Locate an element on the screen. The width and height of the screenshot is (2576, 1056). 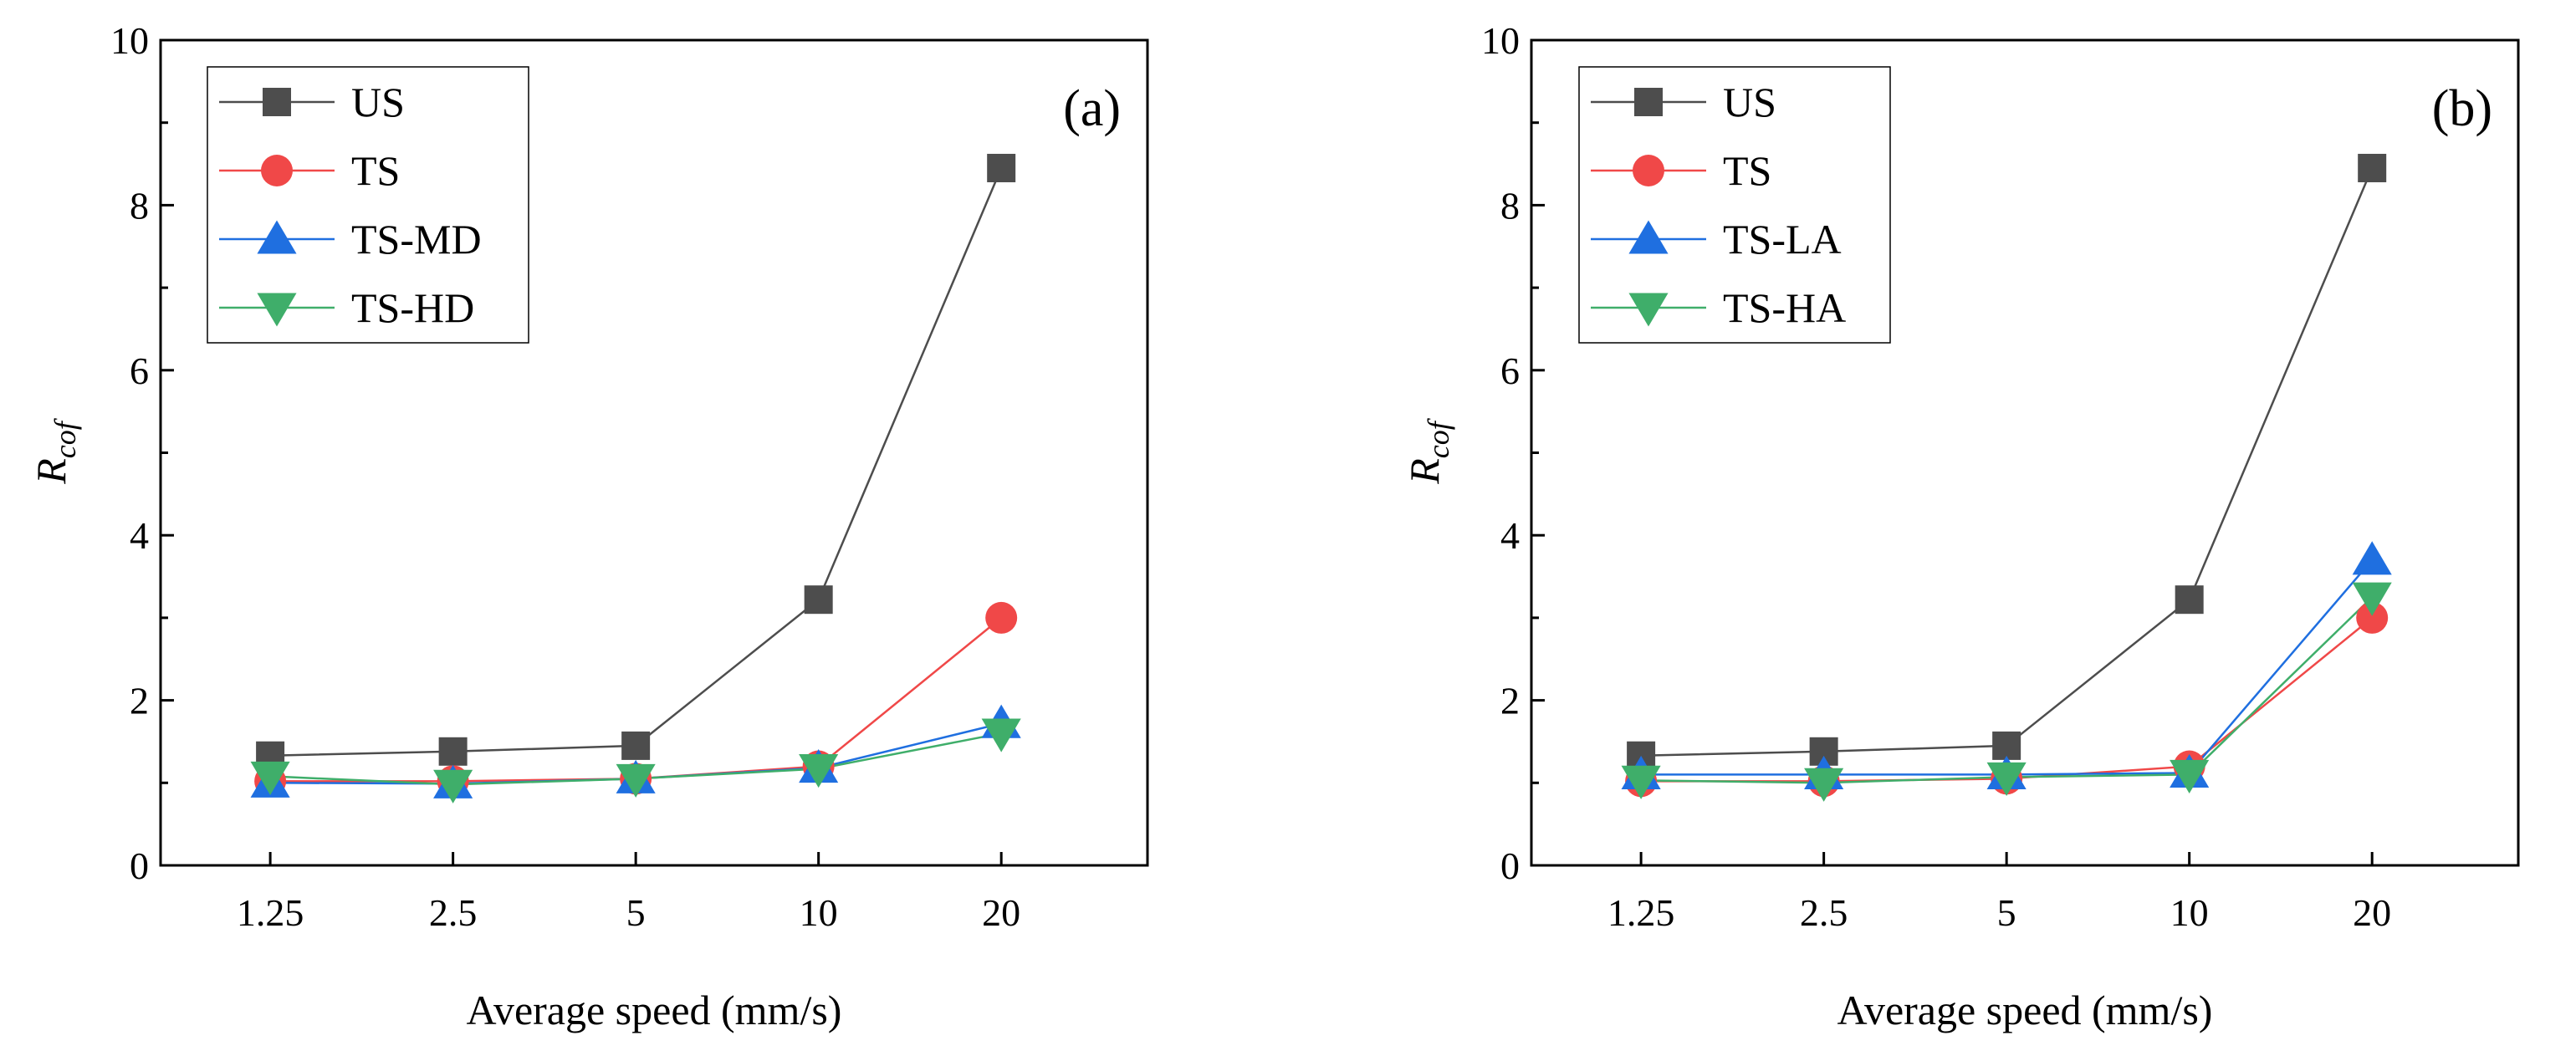
legend: US TS TS-MD TS-HD is located at coordinates (368, 205).